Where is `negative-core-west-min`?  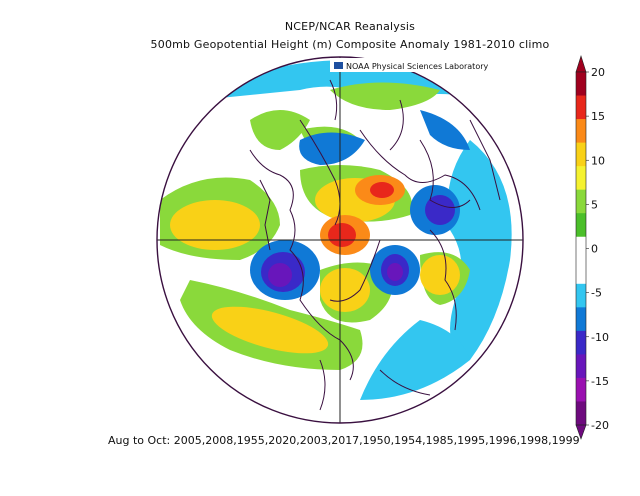
negative-core-west-min is located at coordinates (280, 275).